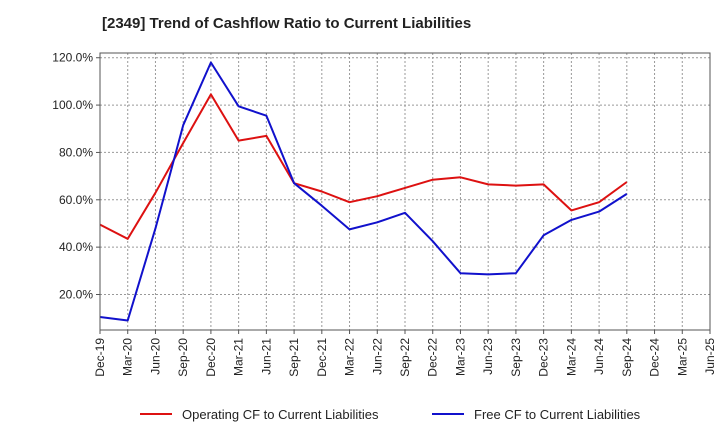 This screenshot has height=440, width=720. What do you see at coordinates (155, 356) in the screenshot?
I see `x-tick-label: Jun-20` at bounding box center [155, 356].